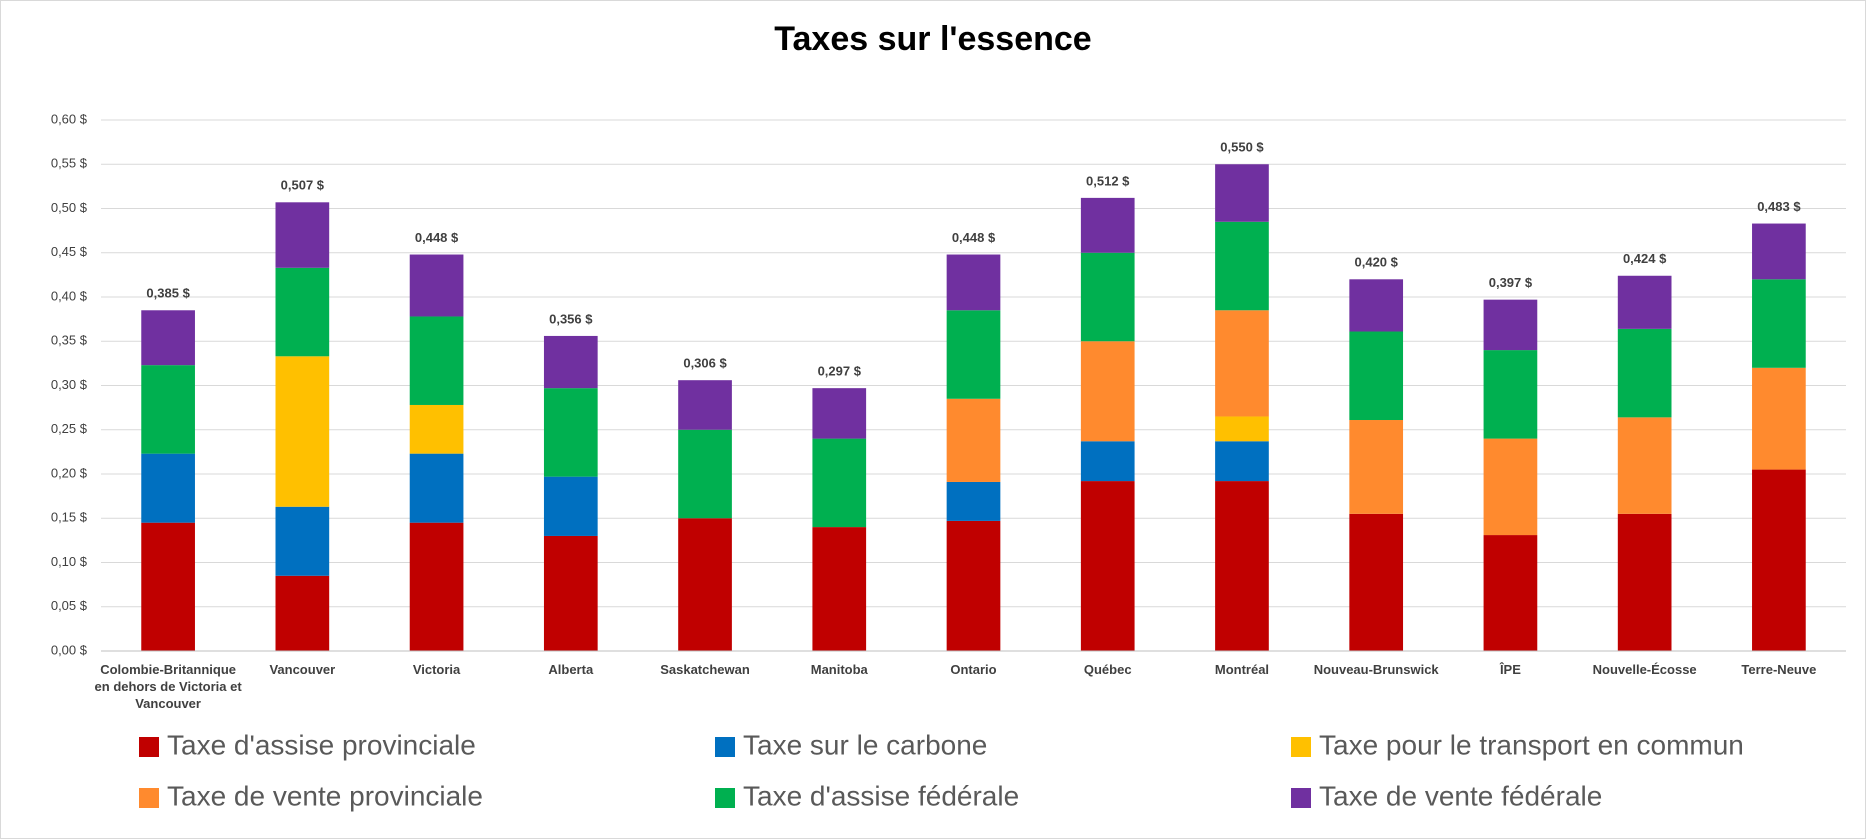  What do you see at coordinates (1376, 669) in the screenshot?
I see `x-tick-label: Nouveau-Brunswick` at bounding box center [1376, 669].